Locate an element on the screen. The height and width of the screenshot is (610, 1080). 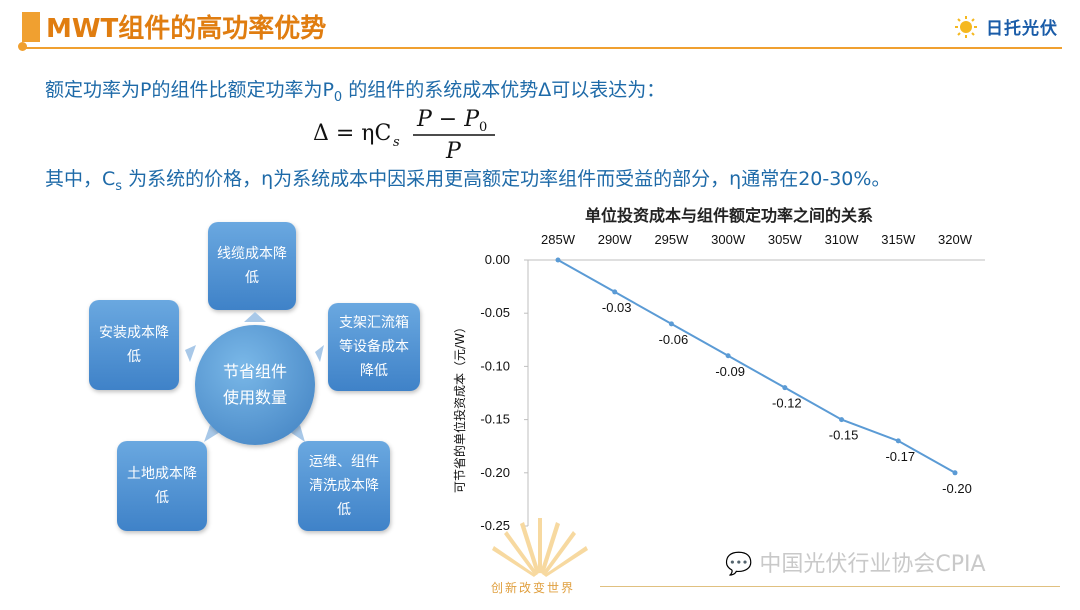
company-logo: 日托光伏 is located at coordinates (1005, 26).